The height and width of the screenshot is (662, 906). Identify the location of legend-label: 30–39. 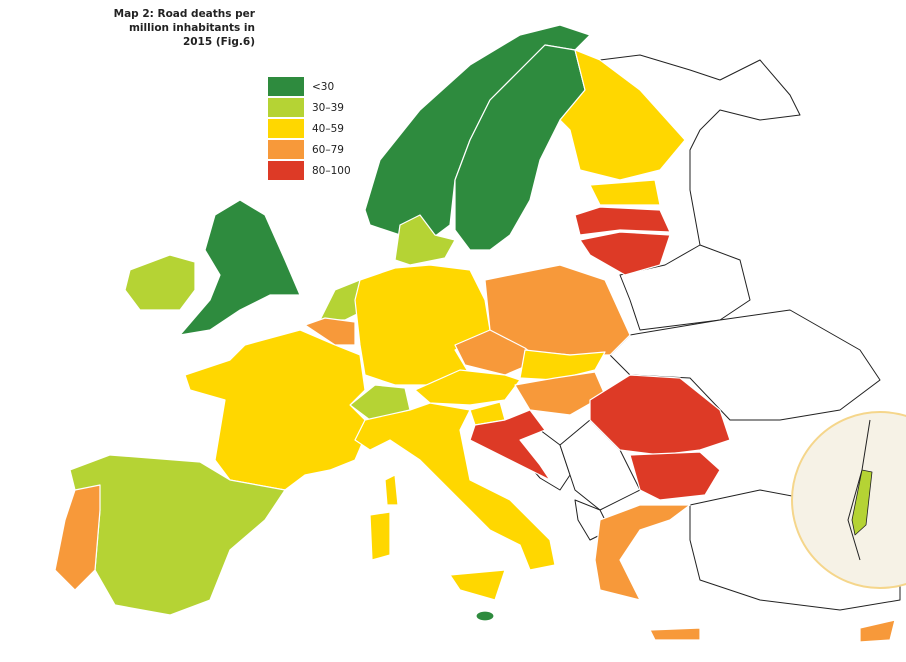
(328, 108).